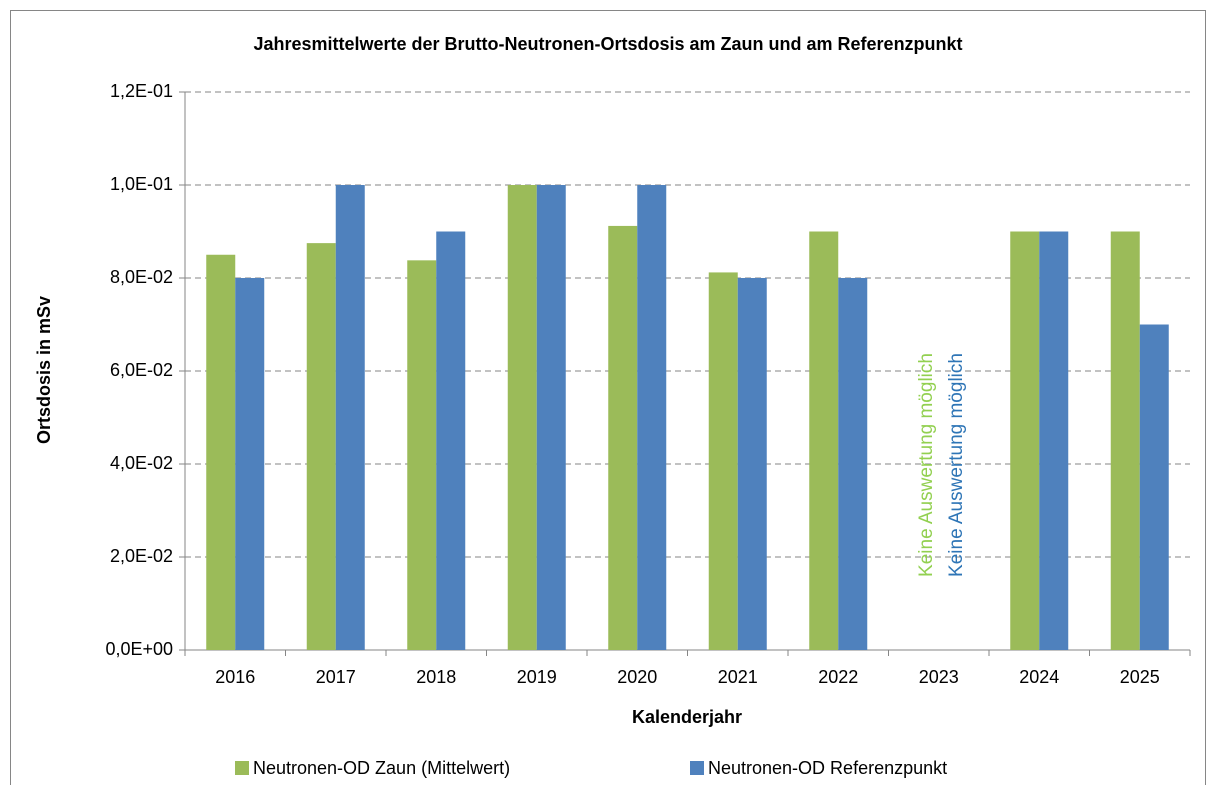 The width and height of the screenshot is (1216, 785). What do you see at coordinates (141, 184) in the screenshot?
I see `y-tick-label: 1,0E-01` at bounding box center [141, 184].